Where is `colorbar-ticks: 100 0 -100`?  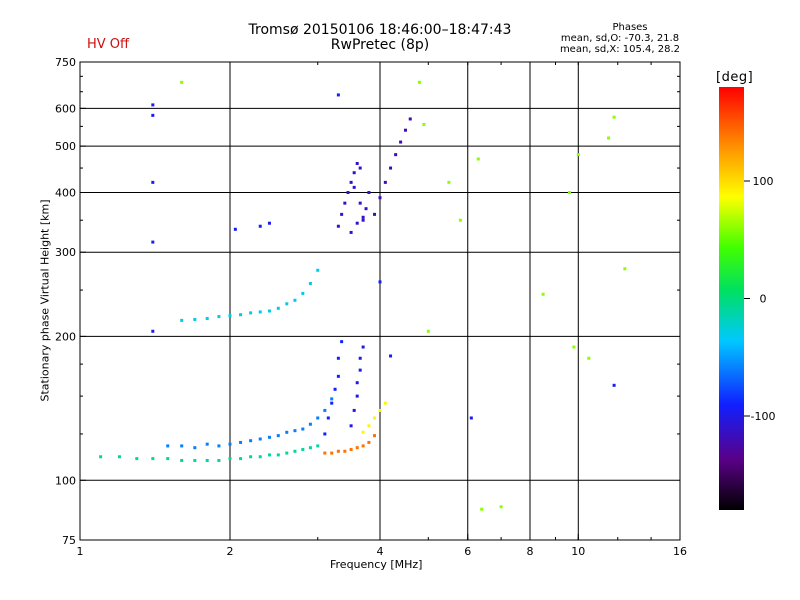
colorbar-ticks: 100 0 -100 is located at coordinates (759, 299).